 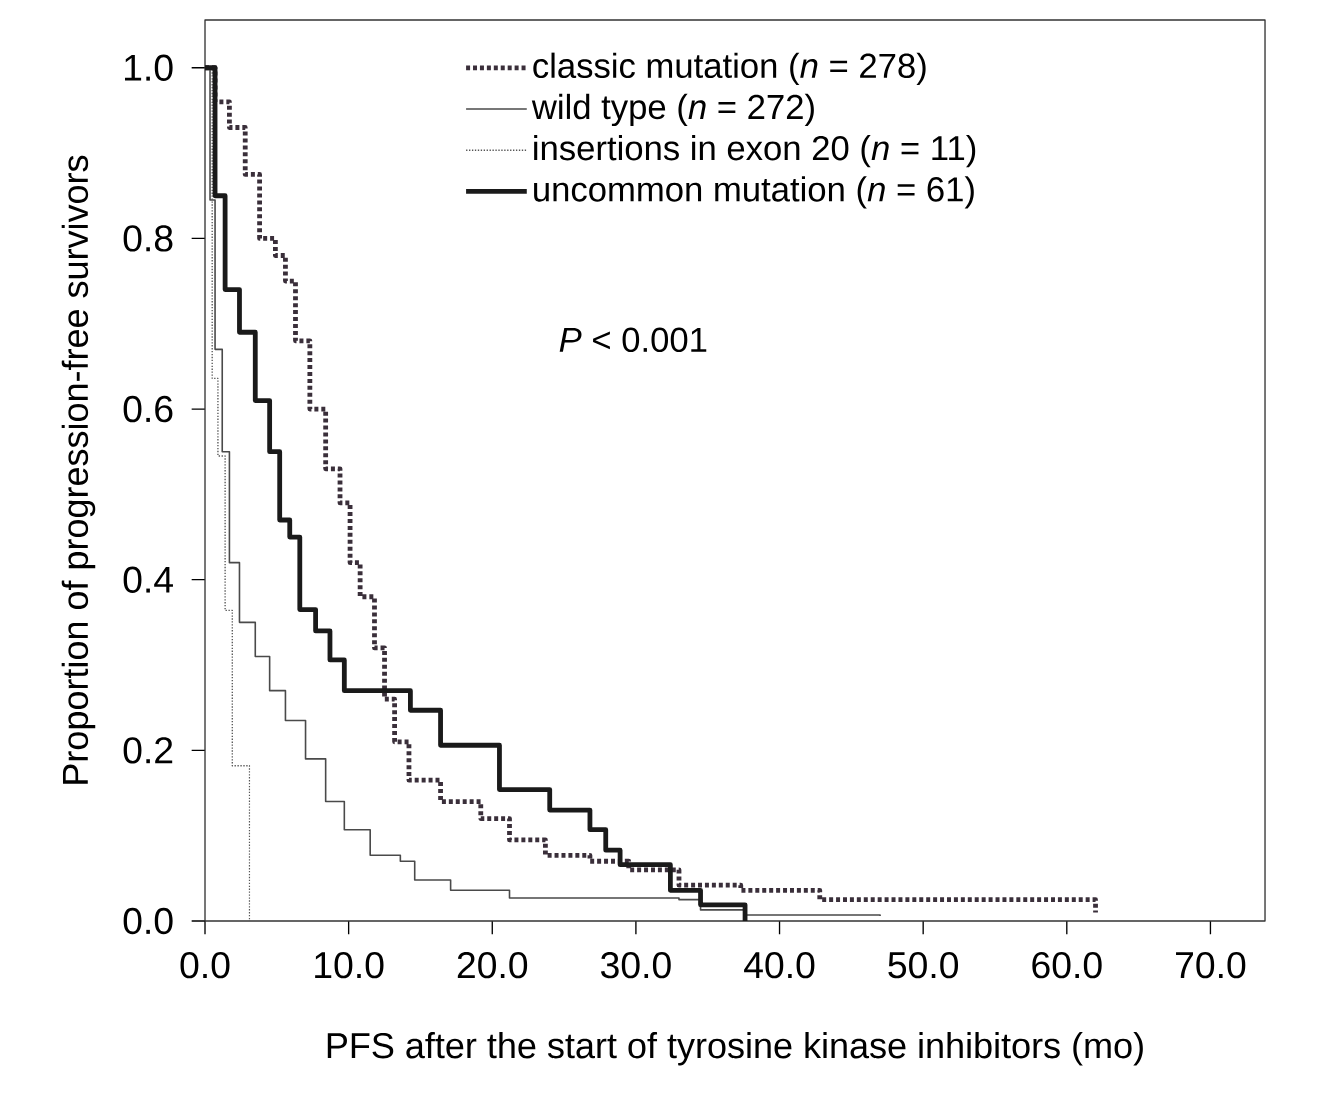 What do you see at coordinates (148, 238) in the screenshot?
I see `y-tick-label: 0.8` at bounding box center [148, 238].